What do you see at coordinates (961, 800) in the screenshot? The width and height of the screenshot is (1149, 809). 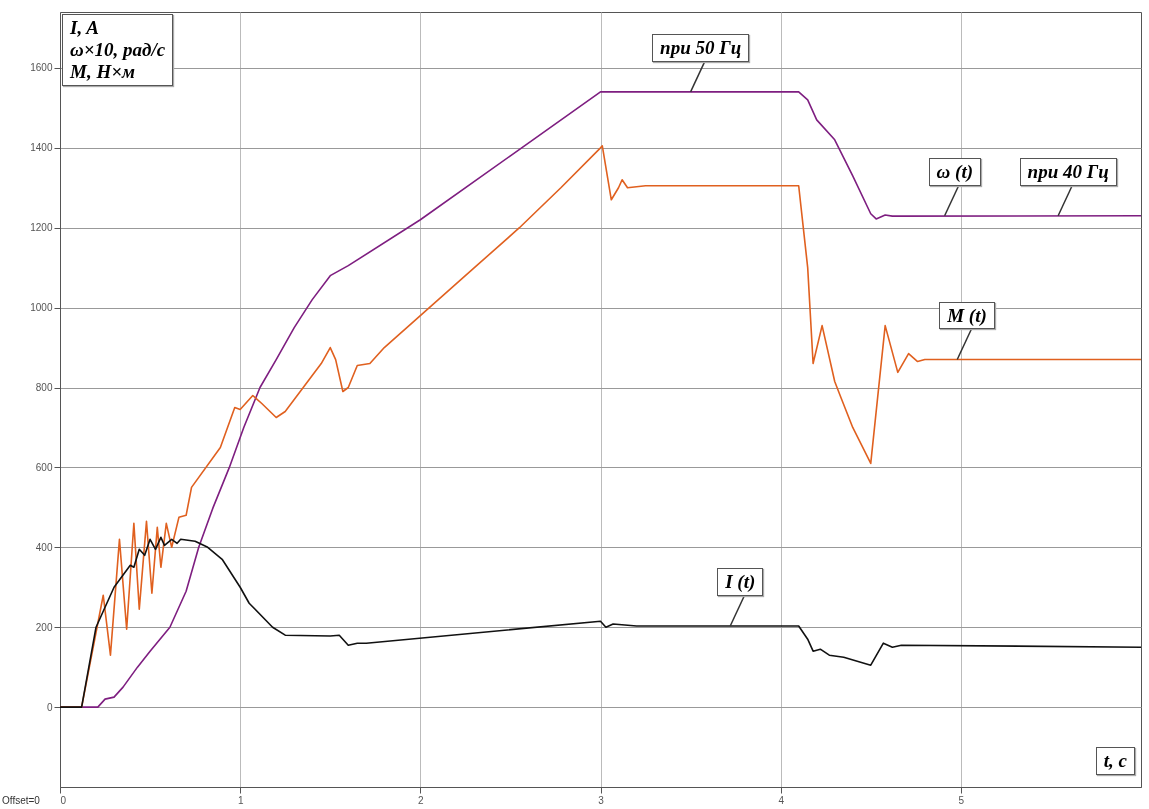 I see `x-tick-label: 5` at bounding box center [961, 800].